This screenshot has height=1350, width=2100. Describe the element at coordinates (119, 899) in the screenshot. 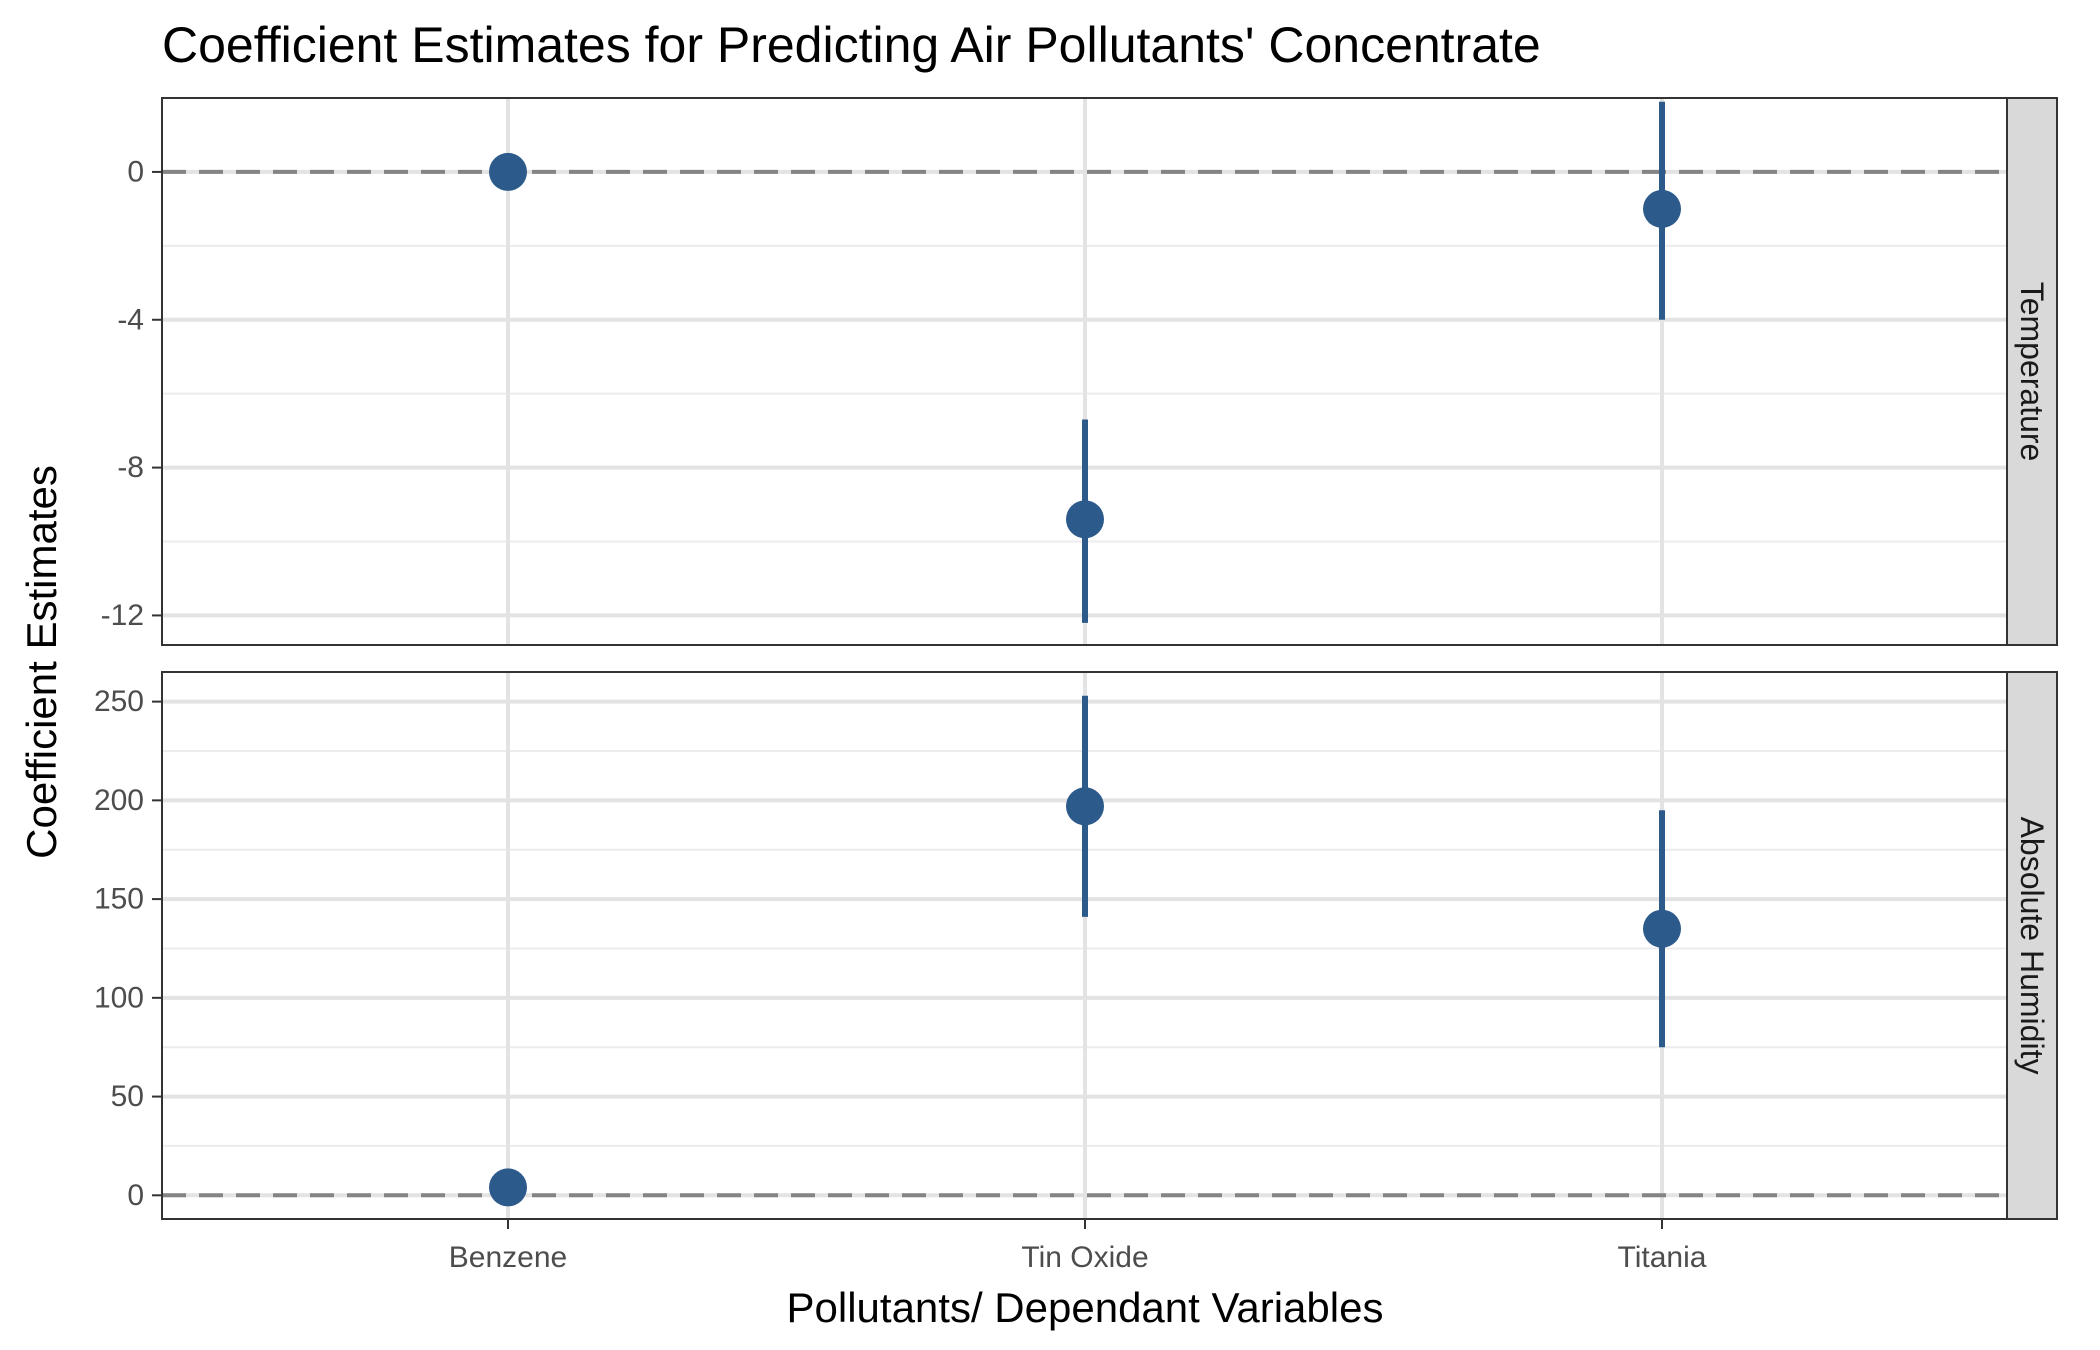

I see `y-tick-label: 150` at that location.